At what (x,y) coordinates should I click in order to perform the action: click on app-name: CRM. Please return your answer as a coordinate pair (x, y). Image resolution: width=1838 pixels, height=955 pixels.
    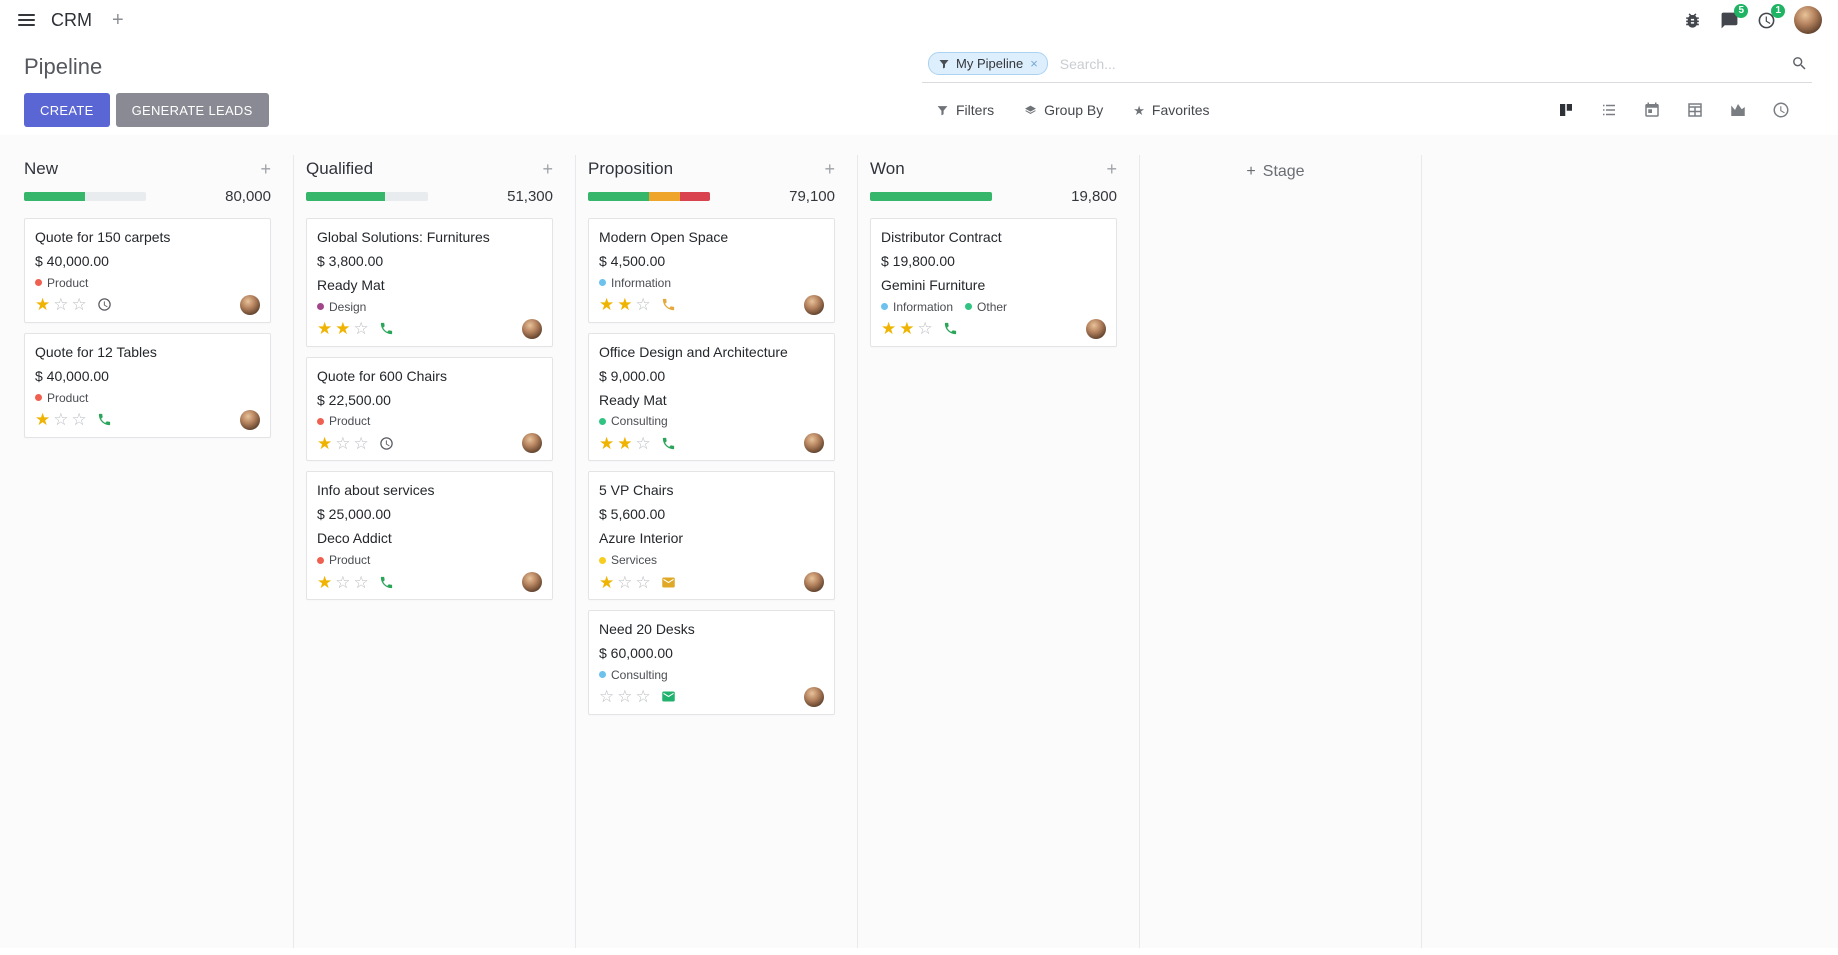
    Looking at the image, I should click on (71, 19).